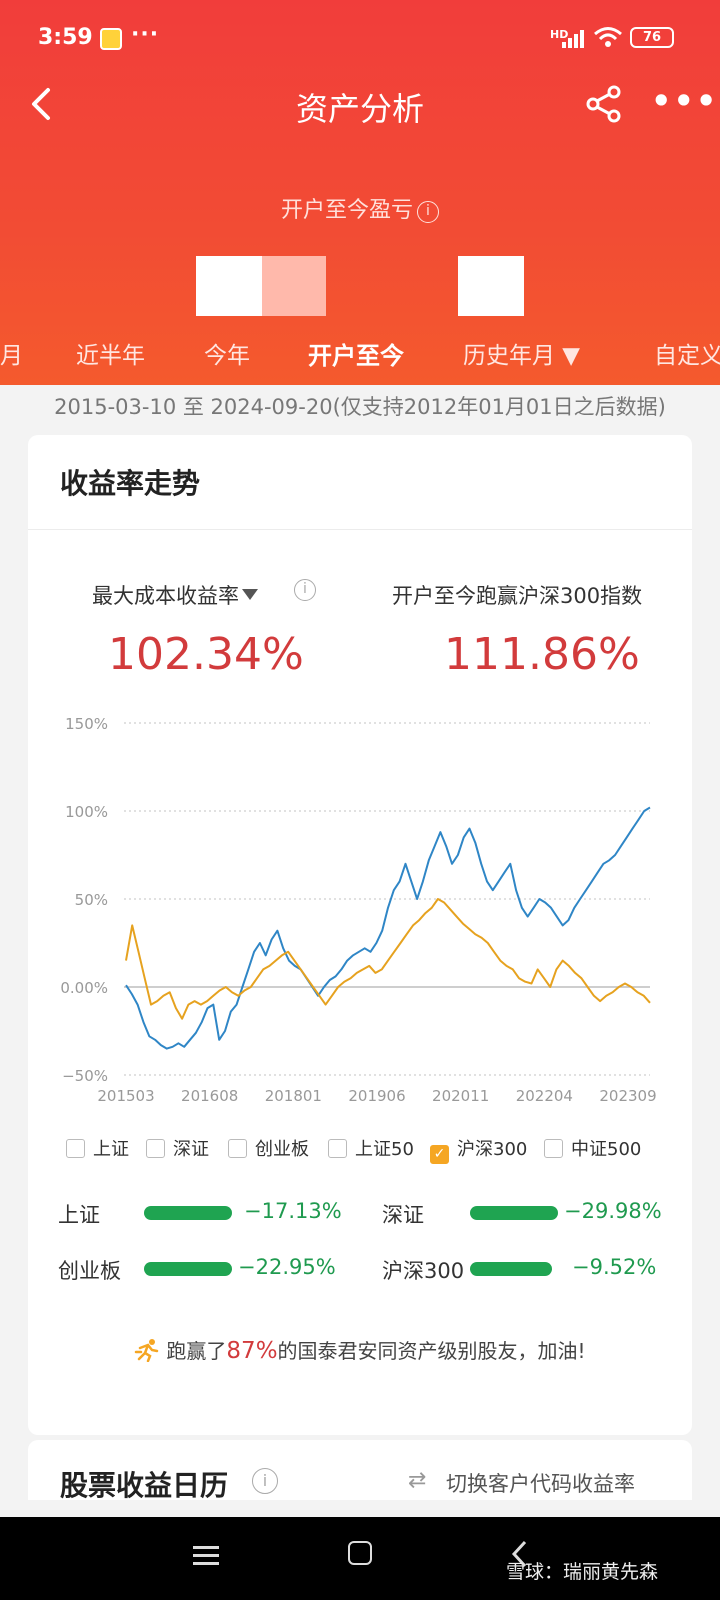 Image resolution: width=720 pixels, height=1600 pixels. I want to click on battery-icon: 76, so click(652, 37).